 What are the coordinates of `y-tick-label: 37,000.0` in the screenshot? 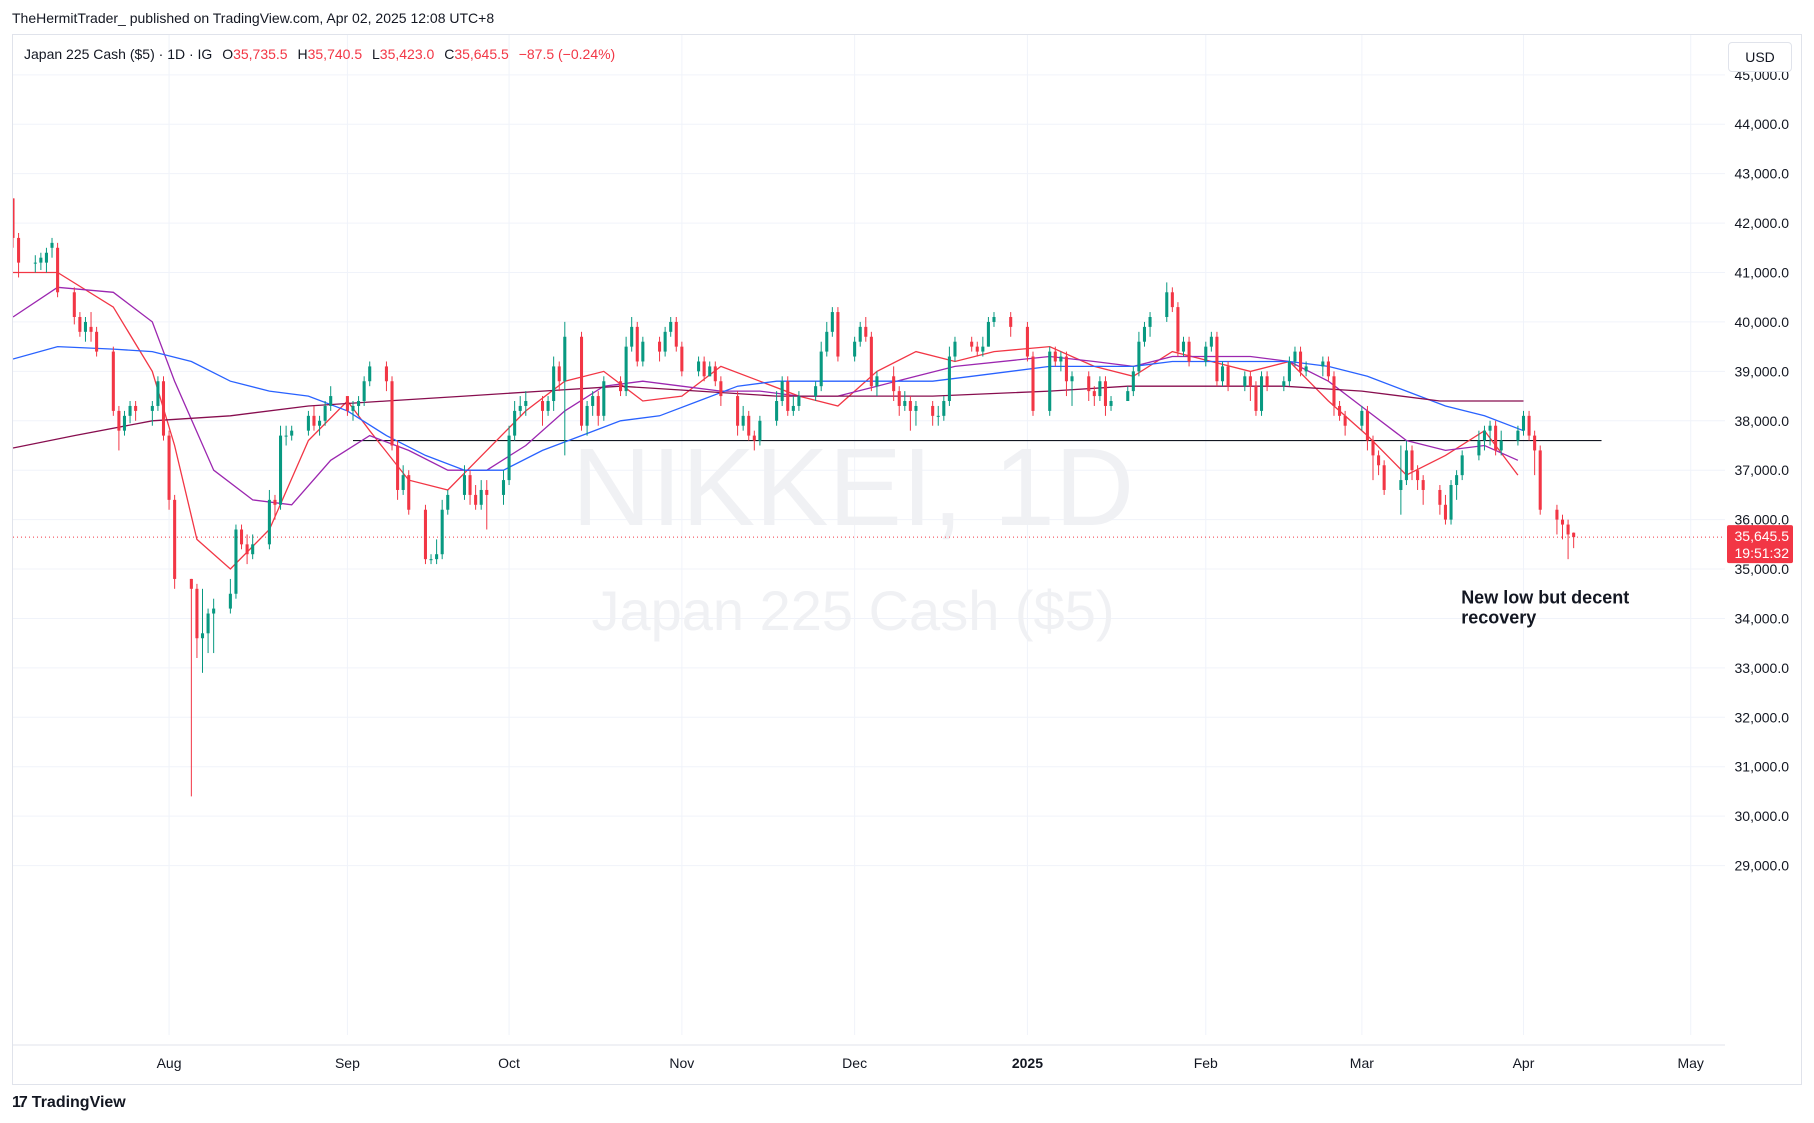 It's located at (1762, 470).